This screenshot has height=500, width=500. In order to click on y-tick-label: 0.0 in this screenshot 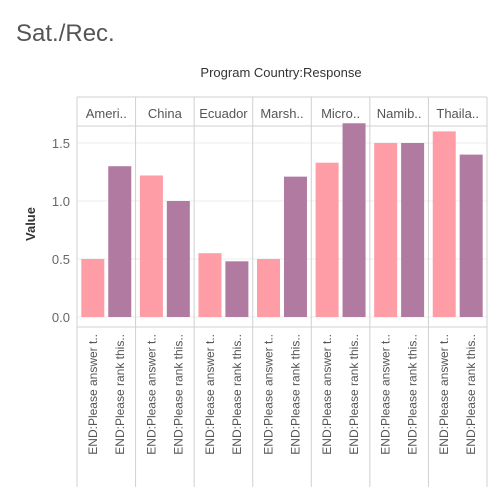, I will do `click(61, 317)`.